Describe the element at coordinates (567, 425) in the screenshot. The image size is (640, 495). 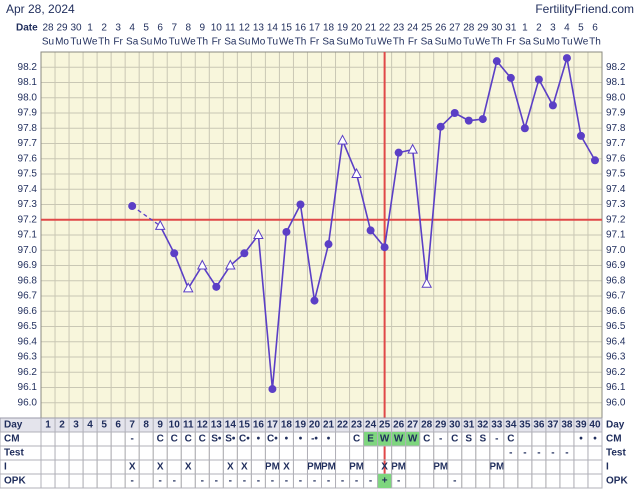
I see `day-number: 38` at that location.